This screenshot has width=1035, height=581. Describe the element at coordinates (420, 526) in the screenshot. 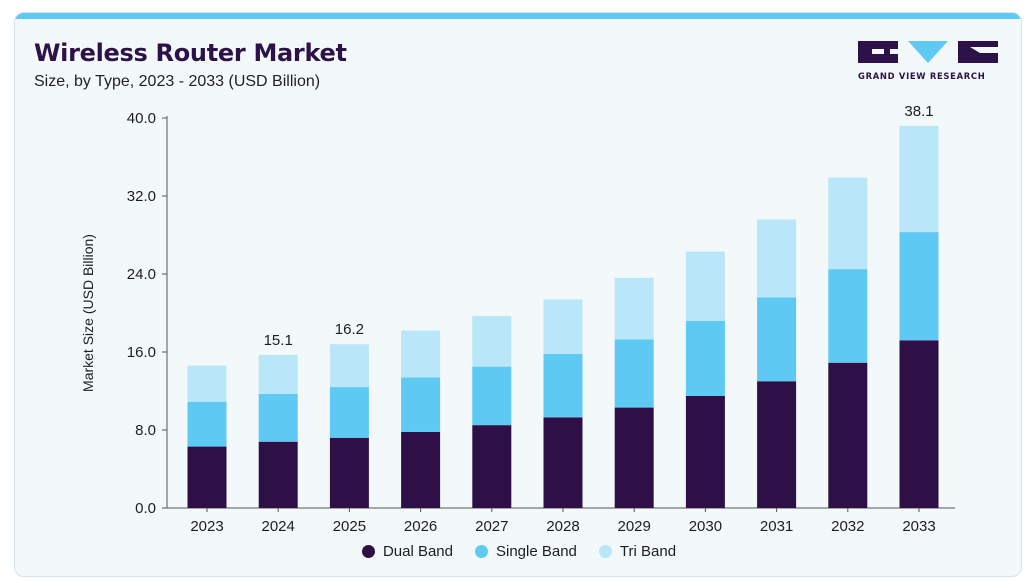

I see `x-tick-label: 2026` at that location.